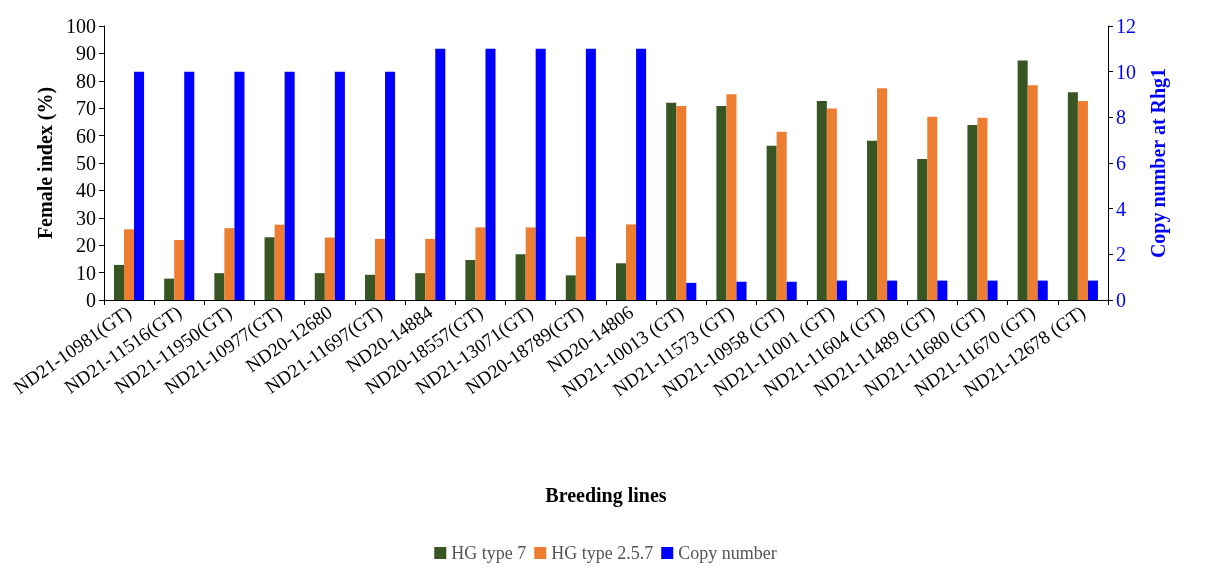  Describe the element at coordinates (85, 53) in the screenshot. I see `y-tick-label: 90` at that location.